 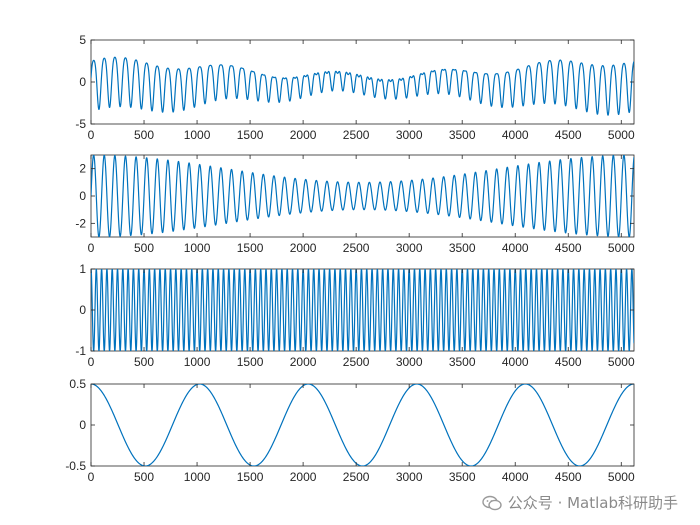 I want to click on y-tick-label: -5, so click(x=80, y=124).